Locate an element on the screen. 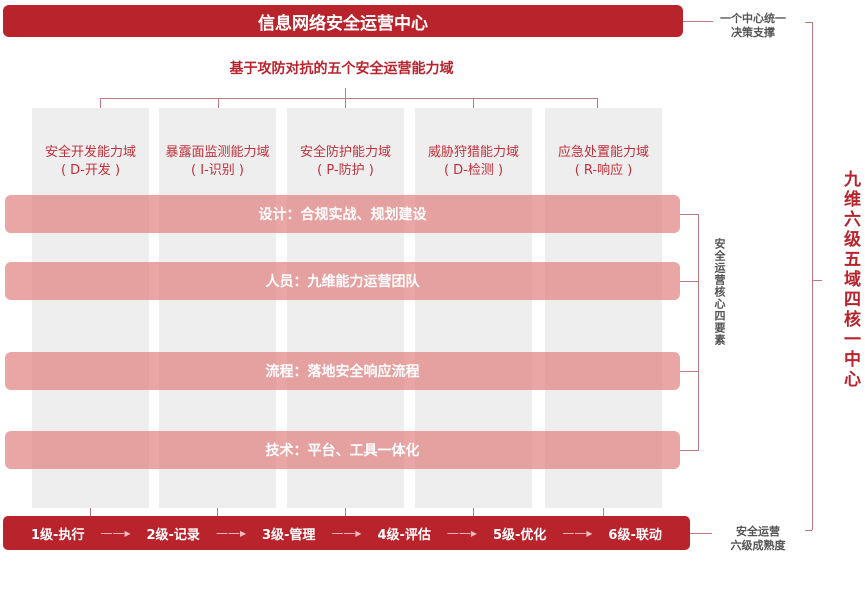 The image size is (865, 598). element-band-process: 流程：落地安全响应流程 is located at coordinates (342, 371).